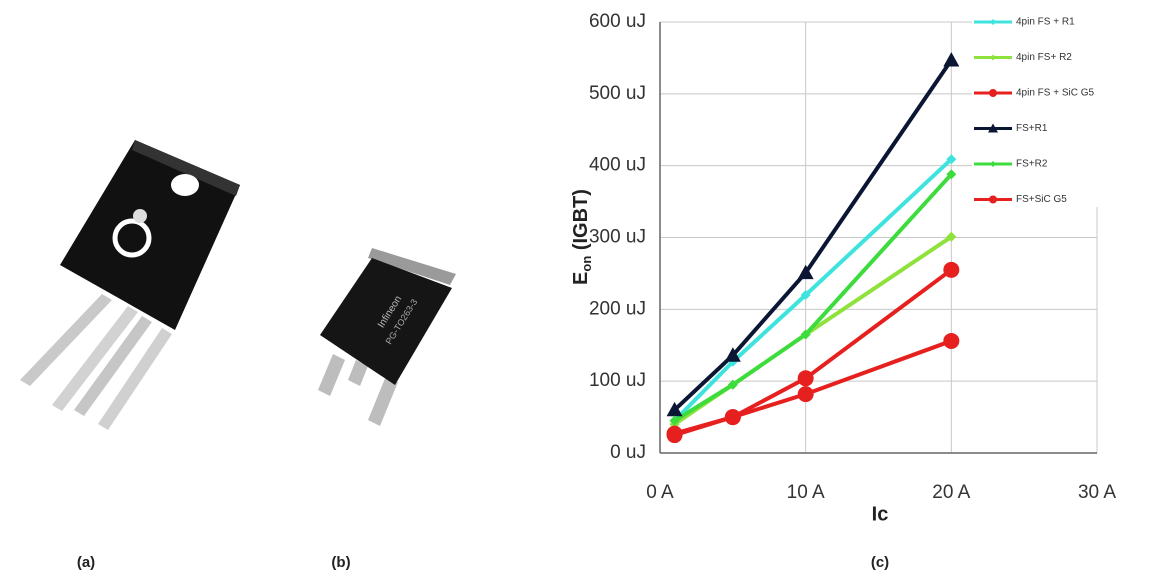 The height and width of the screenshot is (578, 1166). I want to click on metal-tab, so click(412, 266).